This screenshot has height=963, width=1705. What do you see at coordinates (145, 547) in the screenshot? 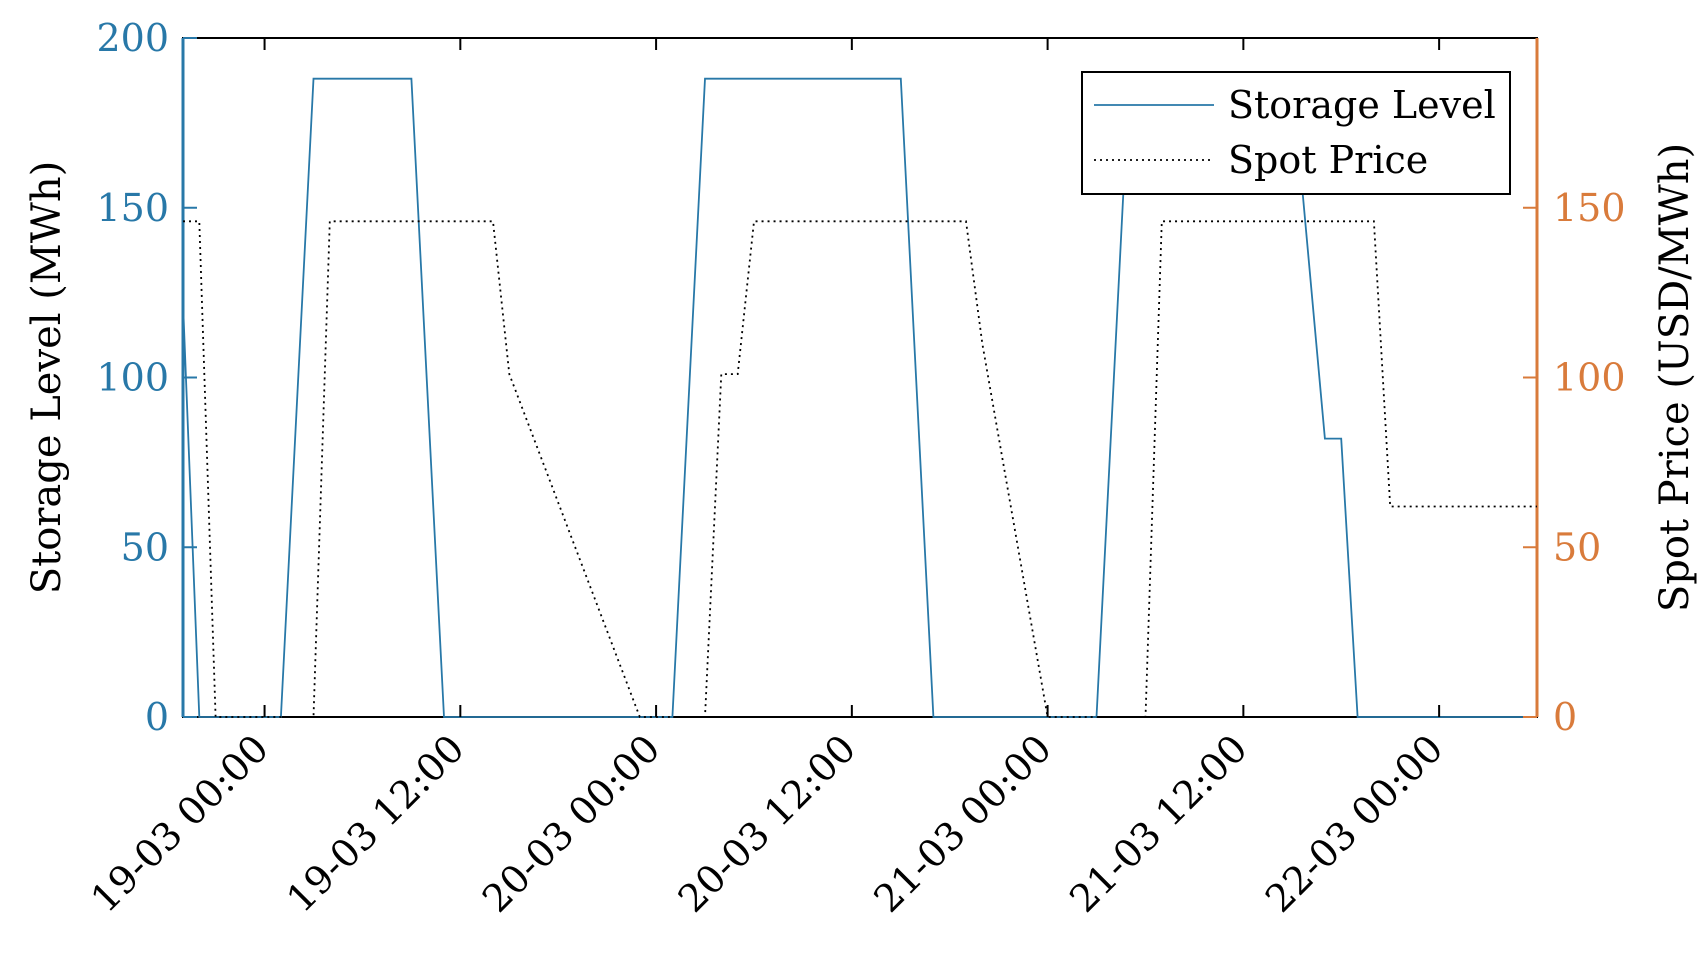
I see `y-left-tick-label: 50` at bounding box center [145, 547].